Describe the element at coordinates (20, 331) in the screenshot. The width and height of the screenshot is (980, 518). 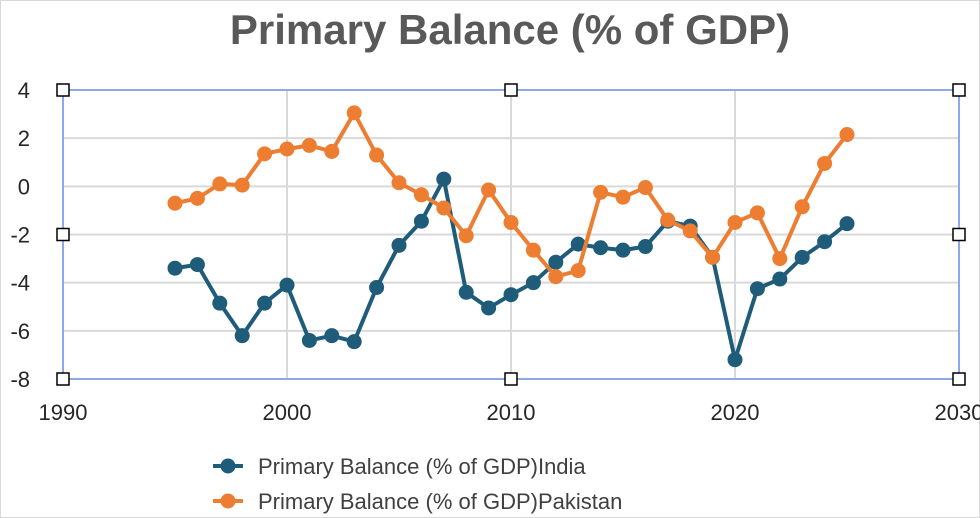
I see `y-tick-label: -6` at that location.